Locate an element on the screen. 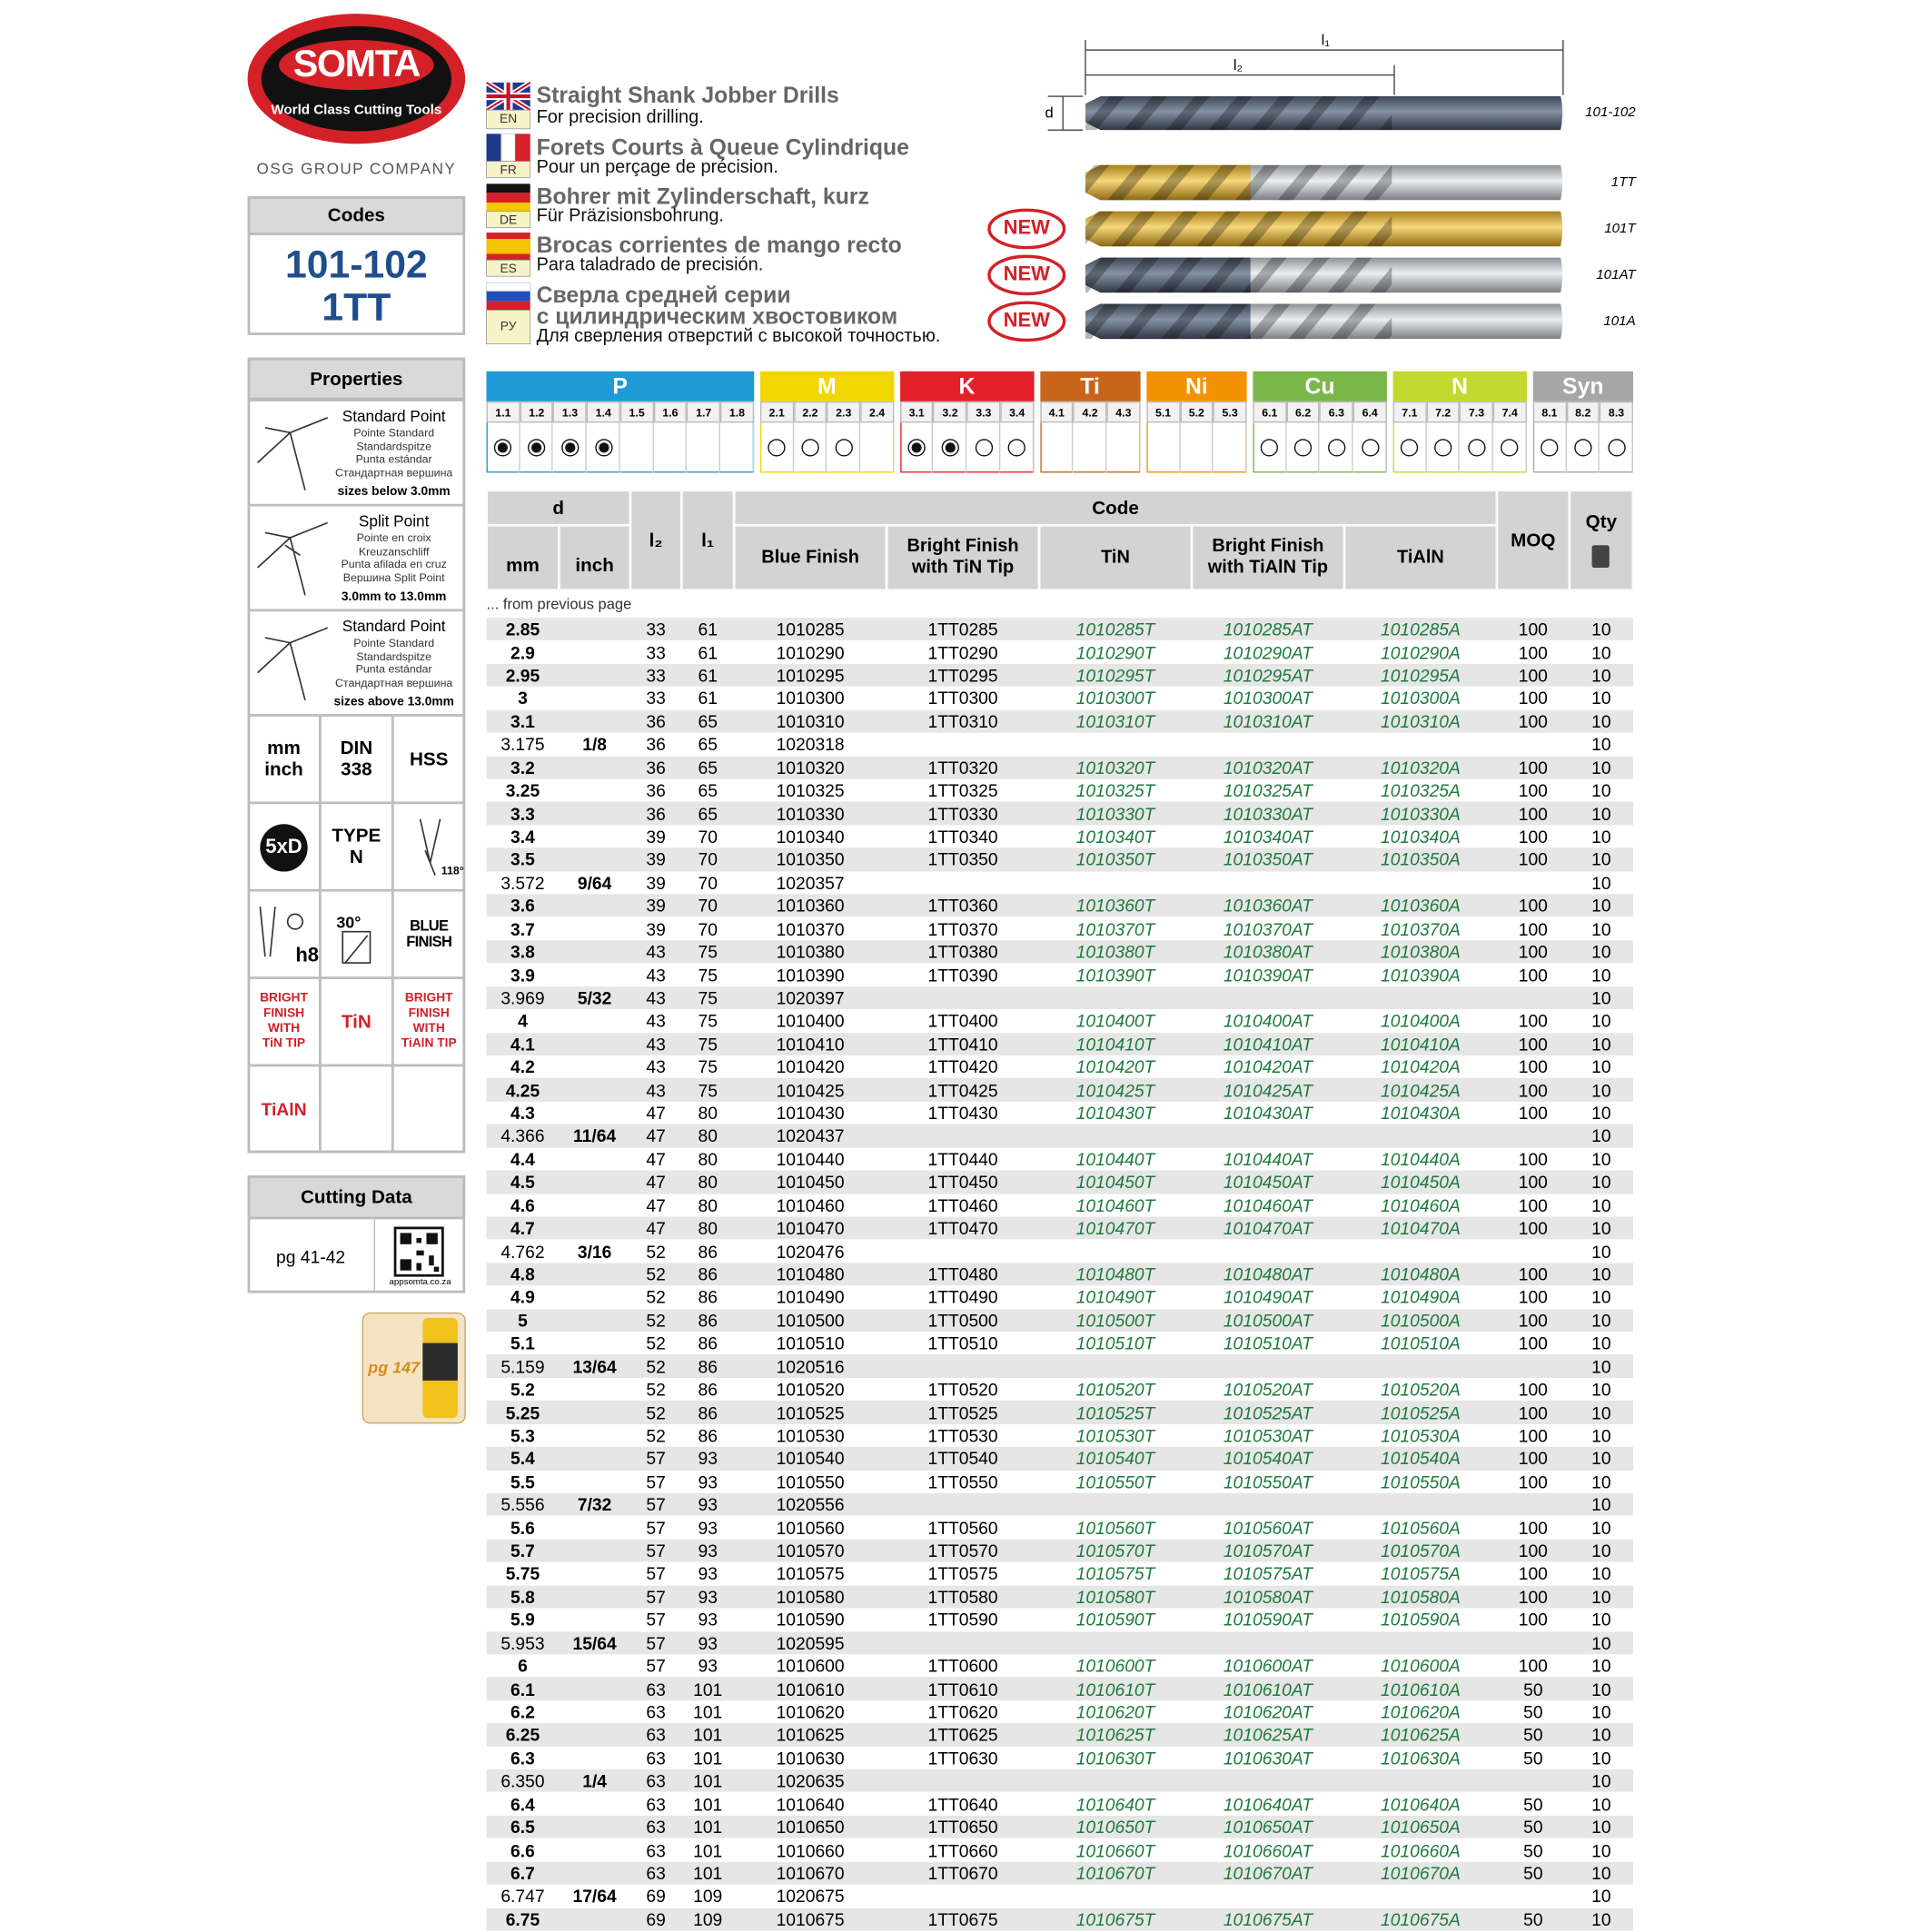 This screenshot has width=1932, height=1932. title: Forets Courts à Queue Cylindrique is located at coordinates (722, 147).